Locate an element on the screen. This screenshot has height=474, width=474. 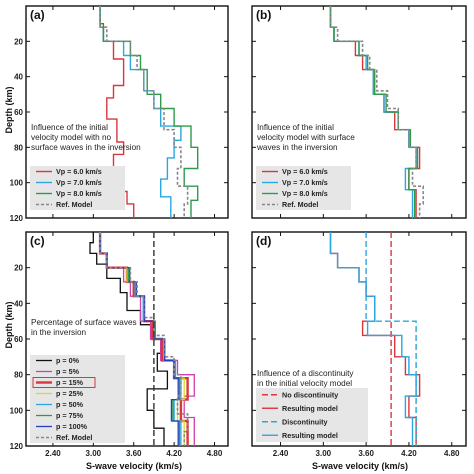
legend-label: No discontinuity is located at coordinates (310, 394).